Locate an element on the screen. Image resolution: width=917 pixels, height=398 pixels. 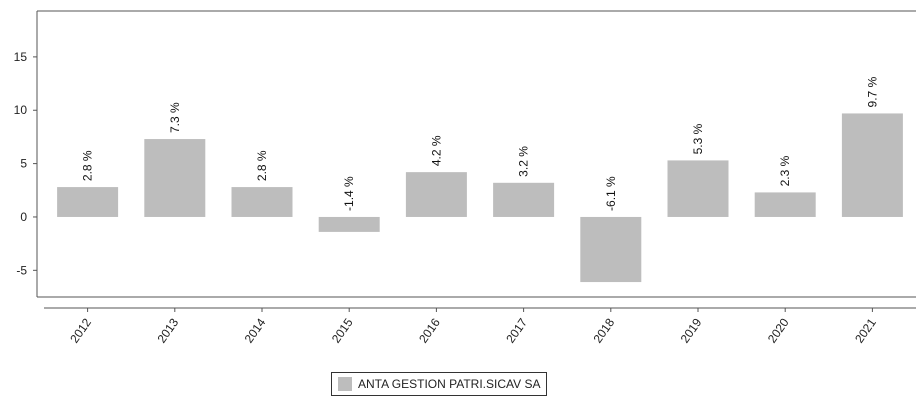
data-label-2012: 2.8 % is located at coordinates (88, 165).